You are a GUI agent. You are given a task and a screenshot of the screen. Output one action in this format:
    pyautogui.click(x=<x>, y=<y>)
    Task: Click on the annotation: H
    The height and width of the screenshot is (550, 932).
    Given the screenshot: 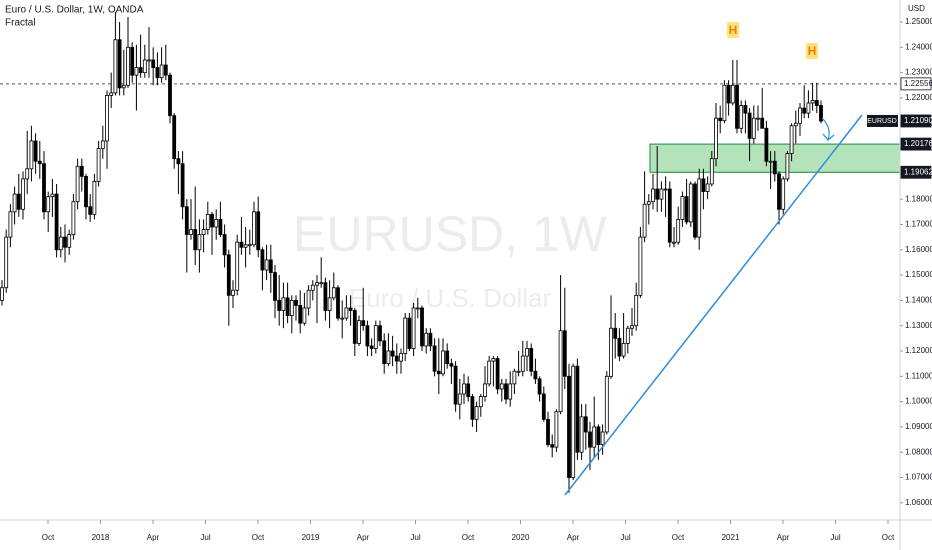 What is the action you would take?
    pyautogui.click(x=812, y=51)
    